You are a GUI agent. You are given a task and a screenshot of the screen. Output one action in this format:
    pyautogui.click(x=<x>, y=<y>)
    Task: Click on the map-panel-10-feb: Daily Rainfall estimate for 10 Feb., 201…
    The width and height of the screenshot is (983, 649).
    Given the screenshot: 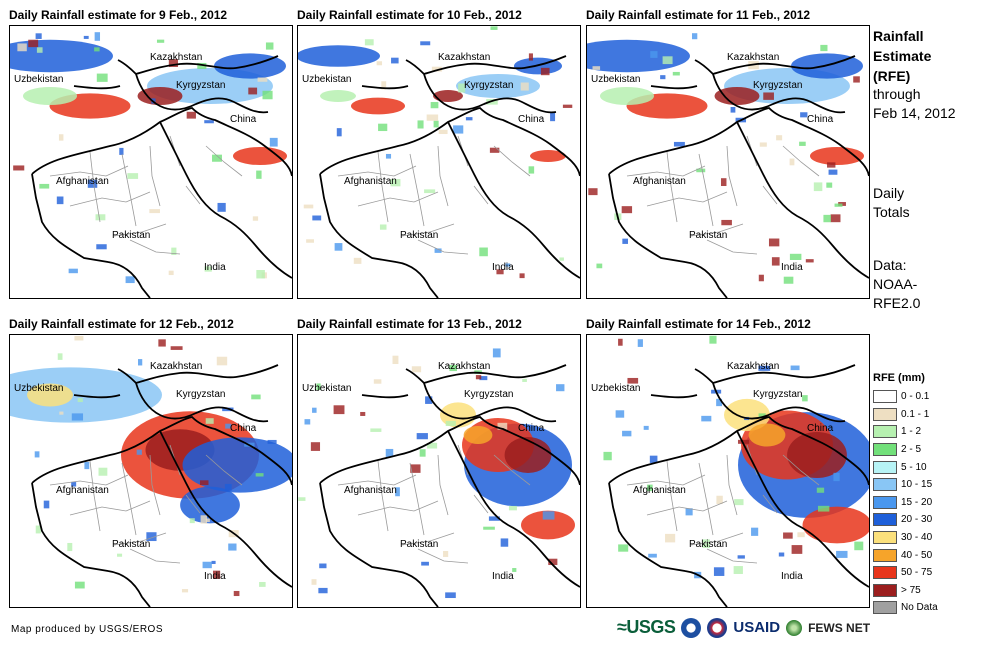 What is the action you would take?
    pyautogui.click(x=439, y=154)
    